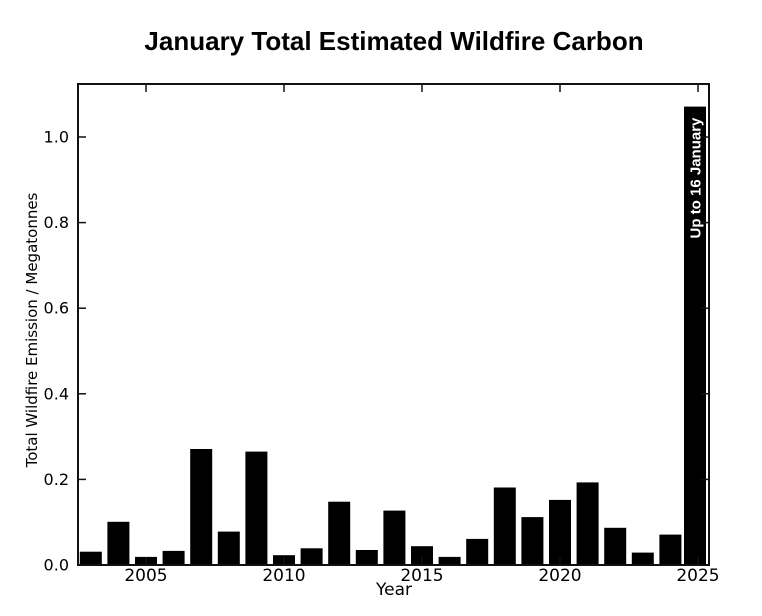  What do you see at coordinates (90, 558) in the screenshot?
I see `bar-2003` at bounding box center [90, 558].